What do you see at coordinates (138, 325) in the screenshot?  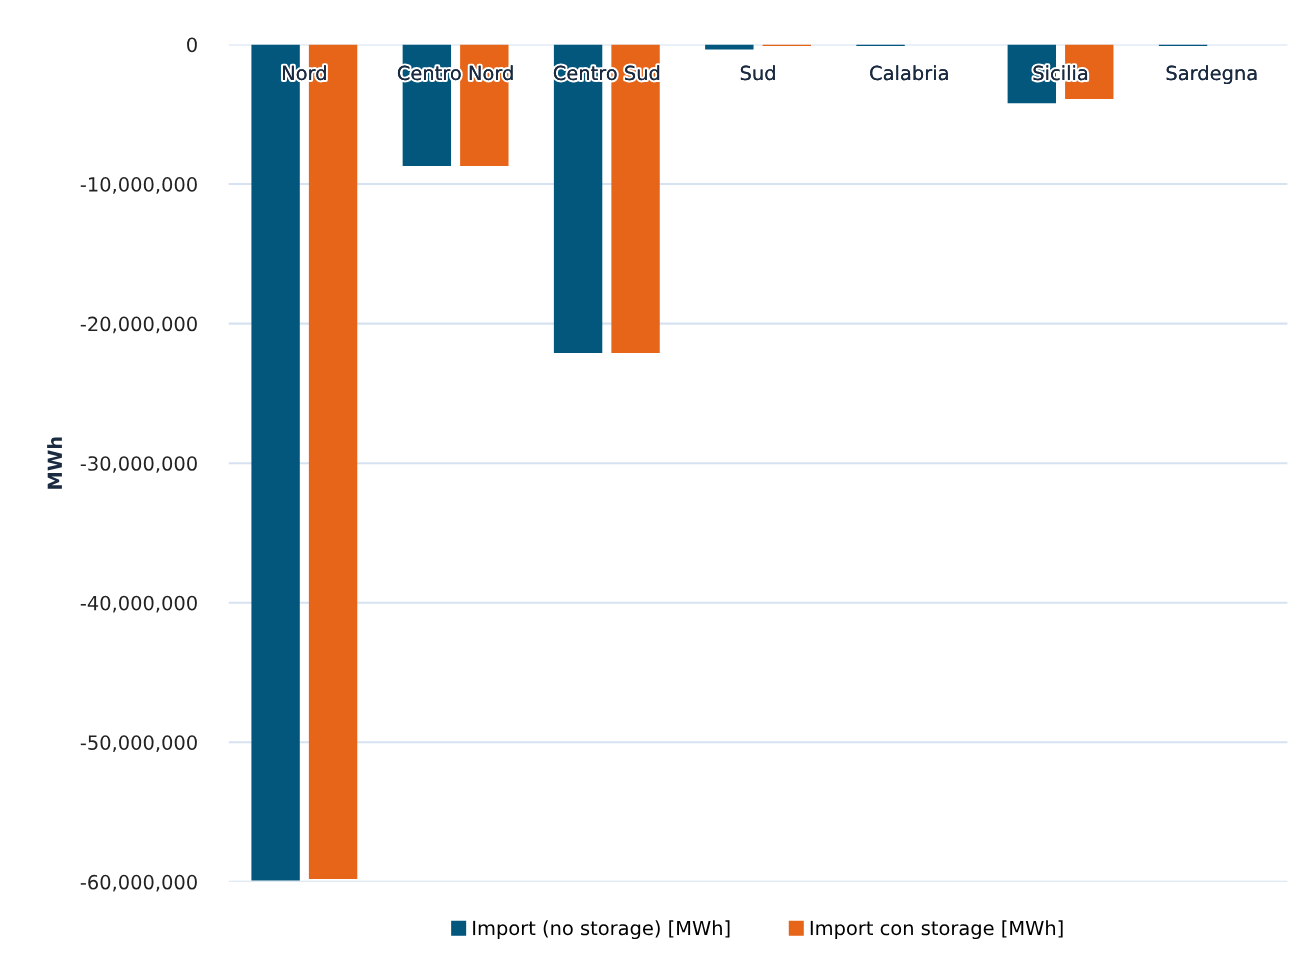 I see `y-tick-label: -20,000,000` at bounding box center [138, 325].